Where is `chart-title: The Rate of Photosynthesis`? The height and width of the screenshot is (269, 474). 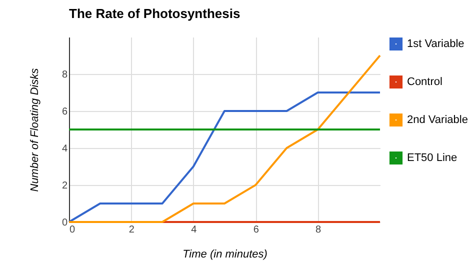 chart-title: The Rate of Photosynthesis is located at coordinates (154, 13).